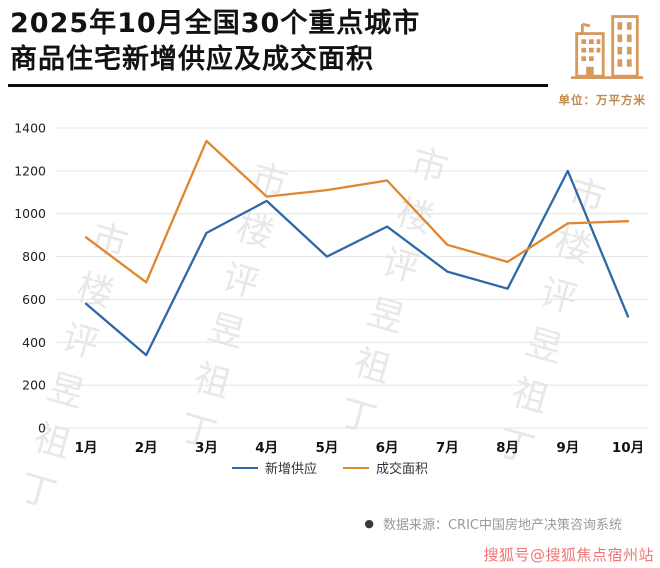 The image size is (660, 568). What do you see at coordinates (356, 467) in the screenshot?
I see `legend-line-transaction` at bounding box center [356, 467].